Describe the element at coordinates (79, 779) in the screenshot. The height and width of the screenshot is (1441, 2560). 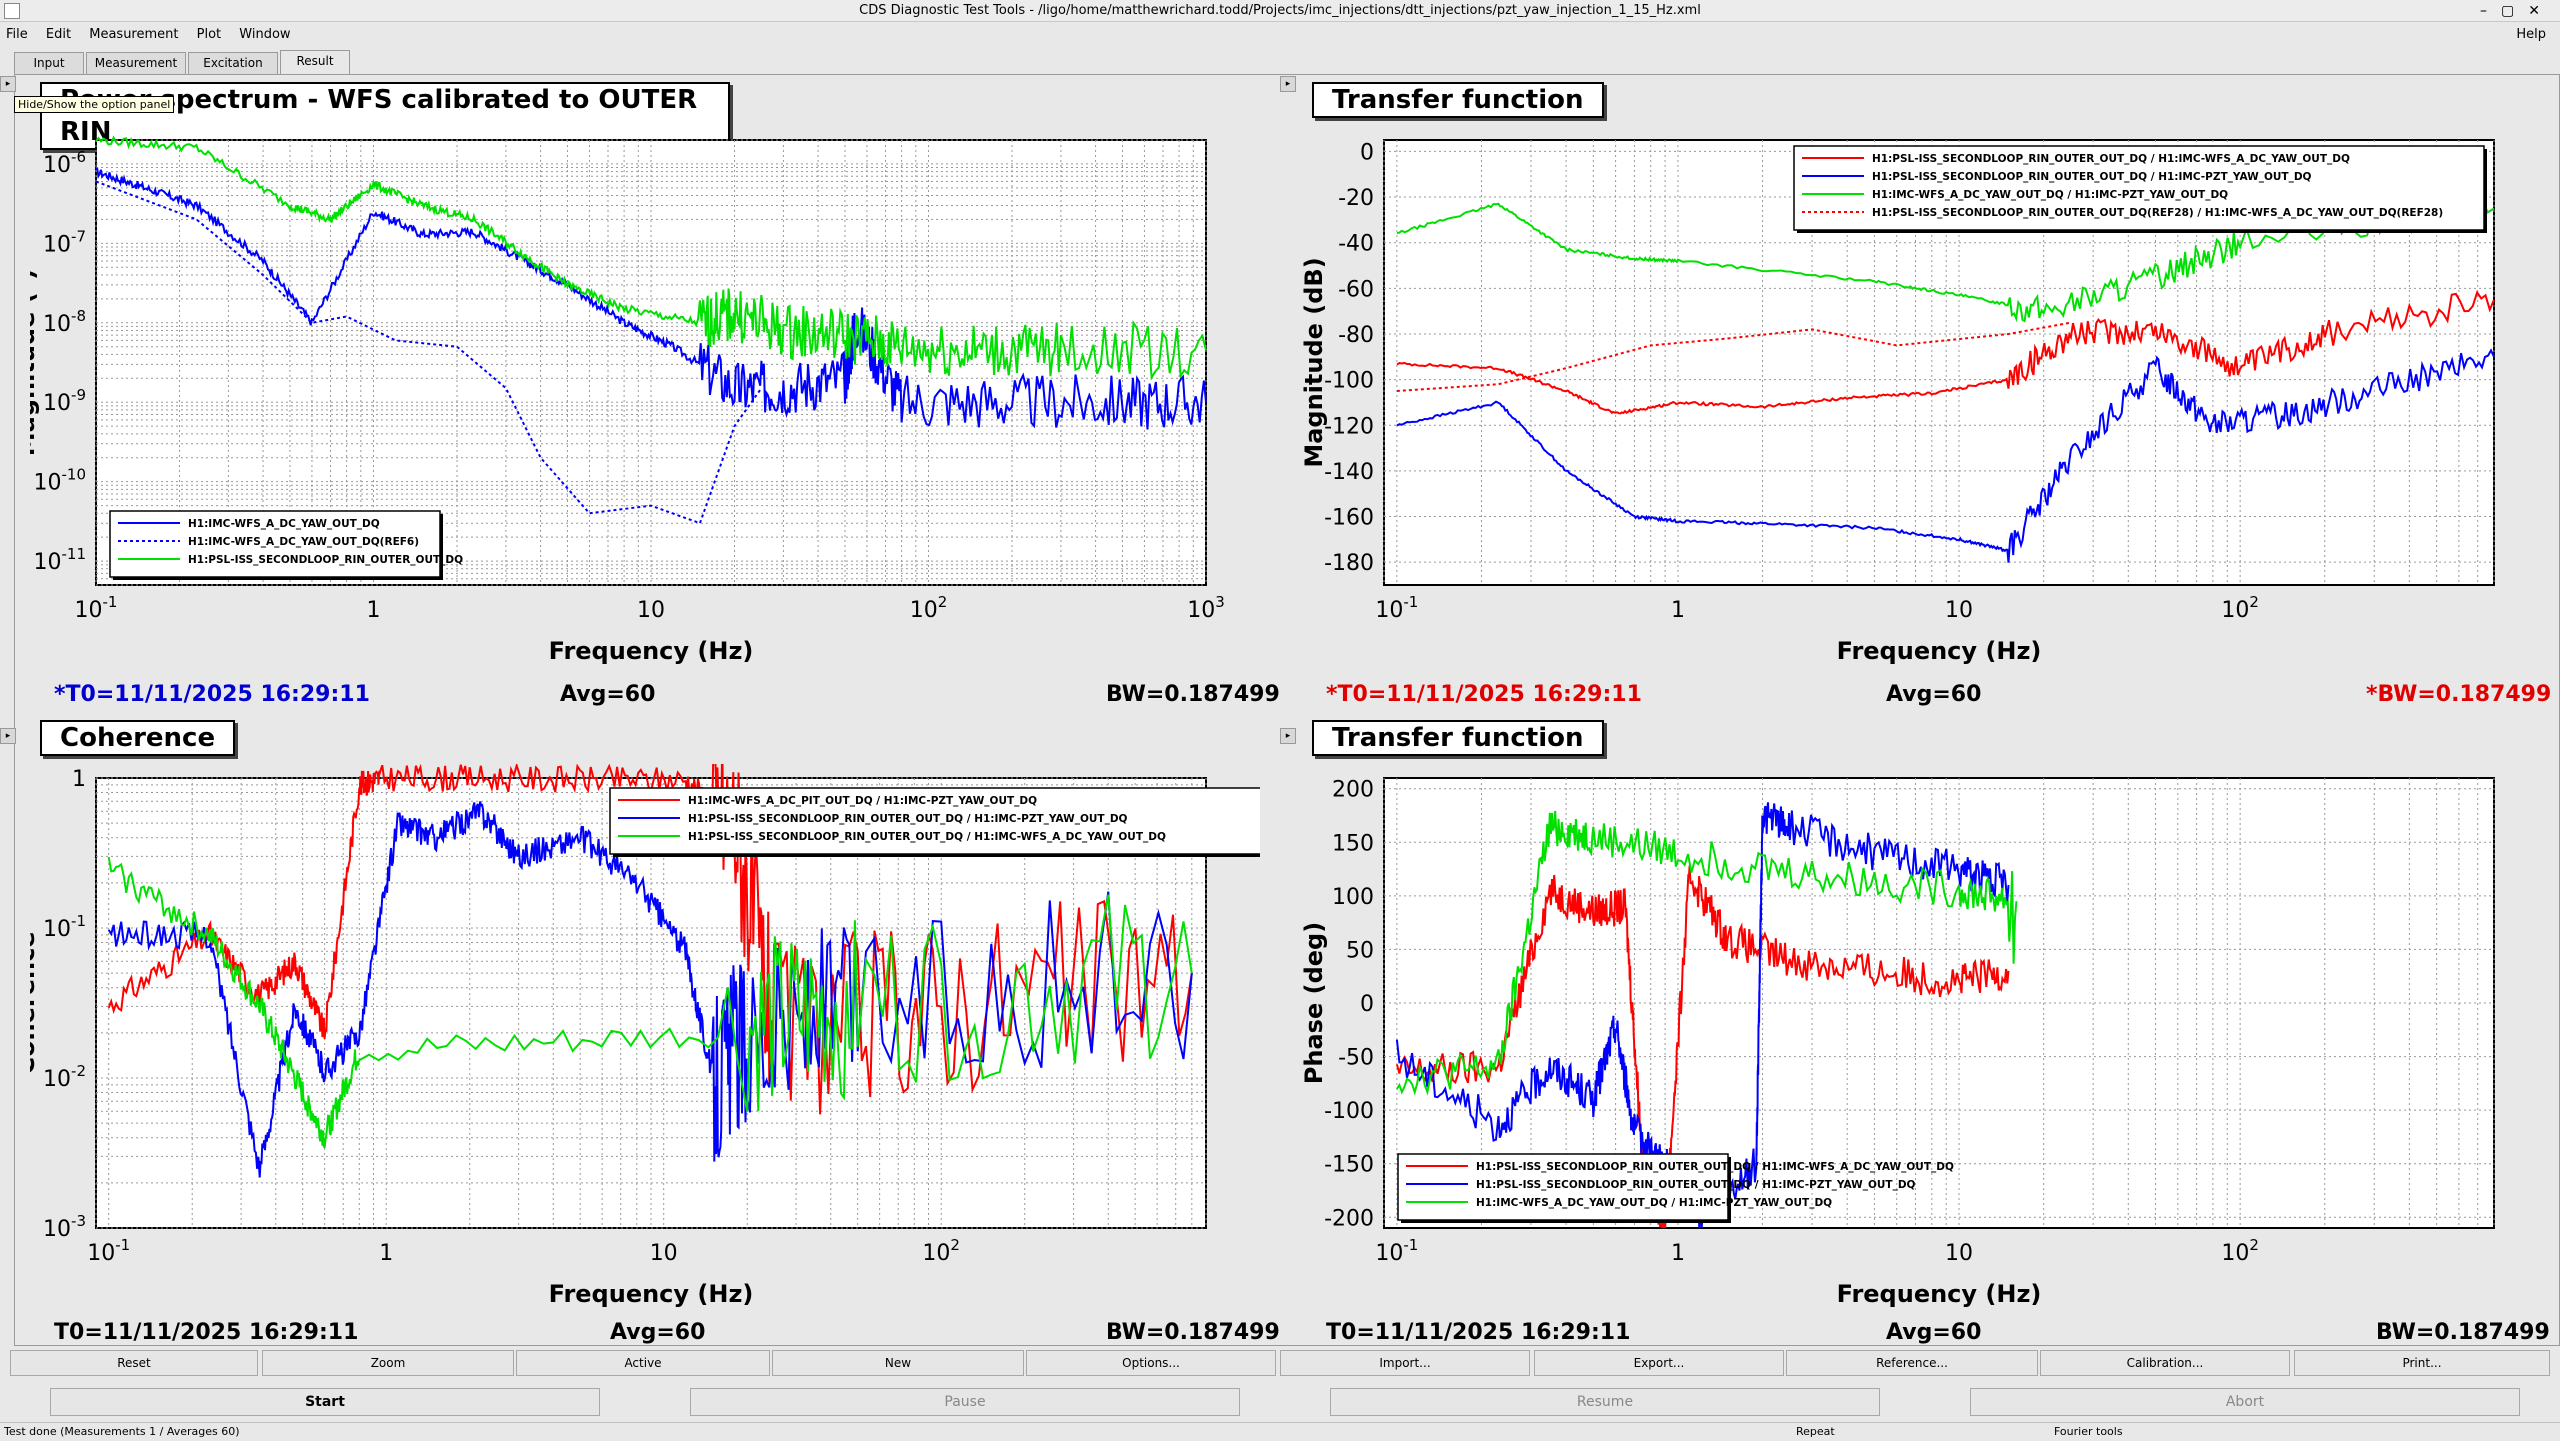
I see `y-tick-label: 1` at that location.